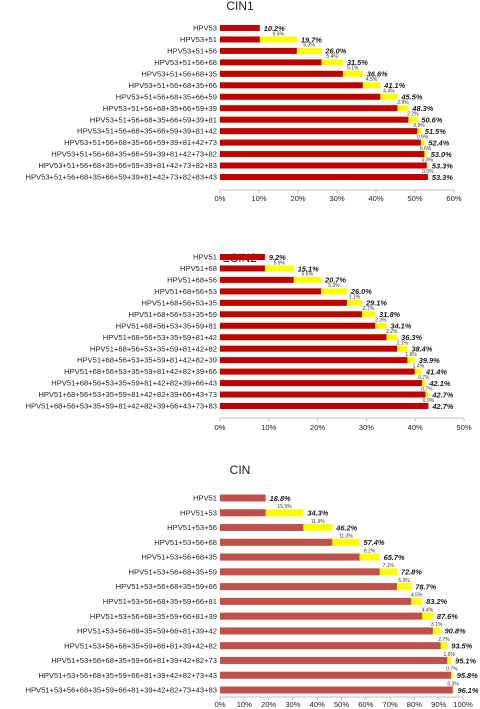  Describe the element at coordinates (394, 557) in the screenshot. I see `value-label: 65.7%` at that location.